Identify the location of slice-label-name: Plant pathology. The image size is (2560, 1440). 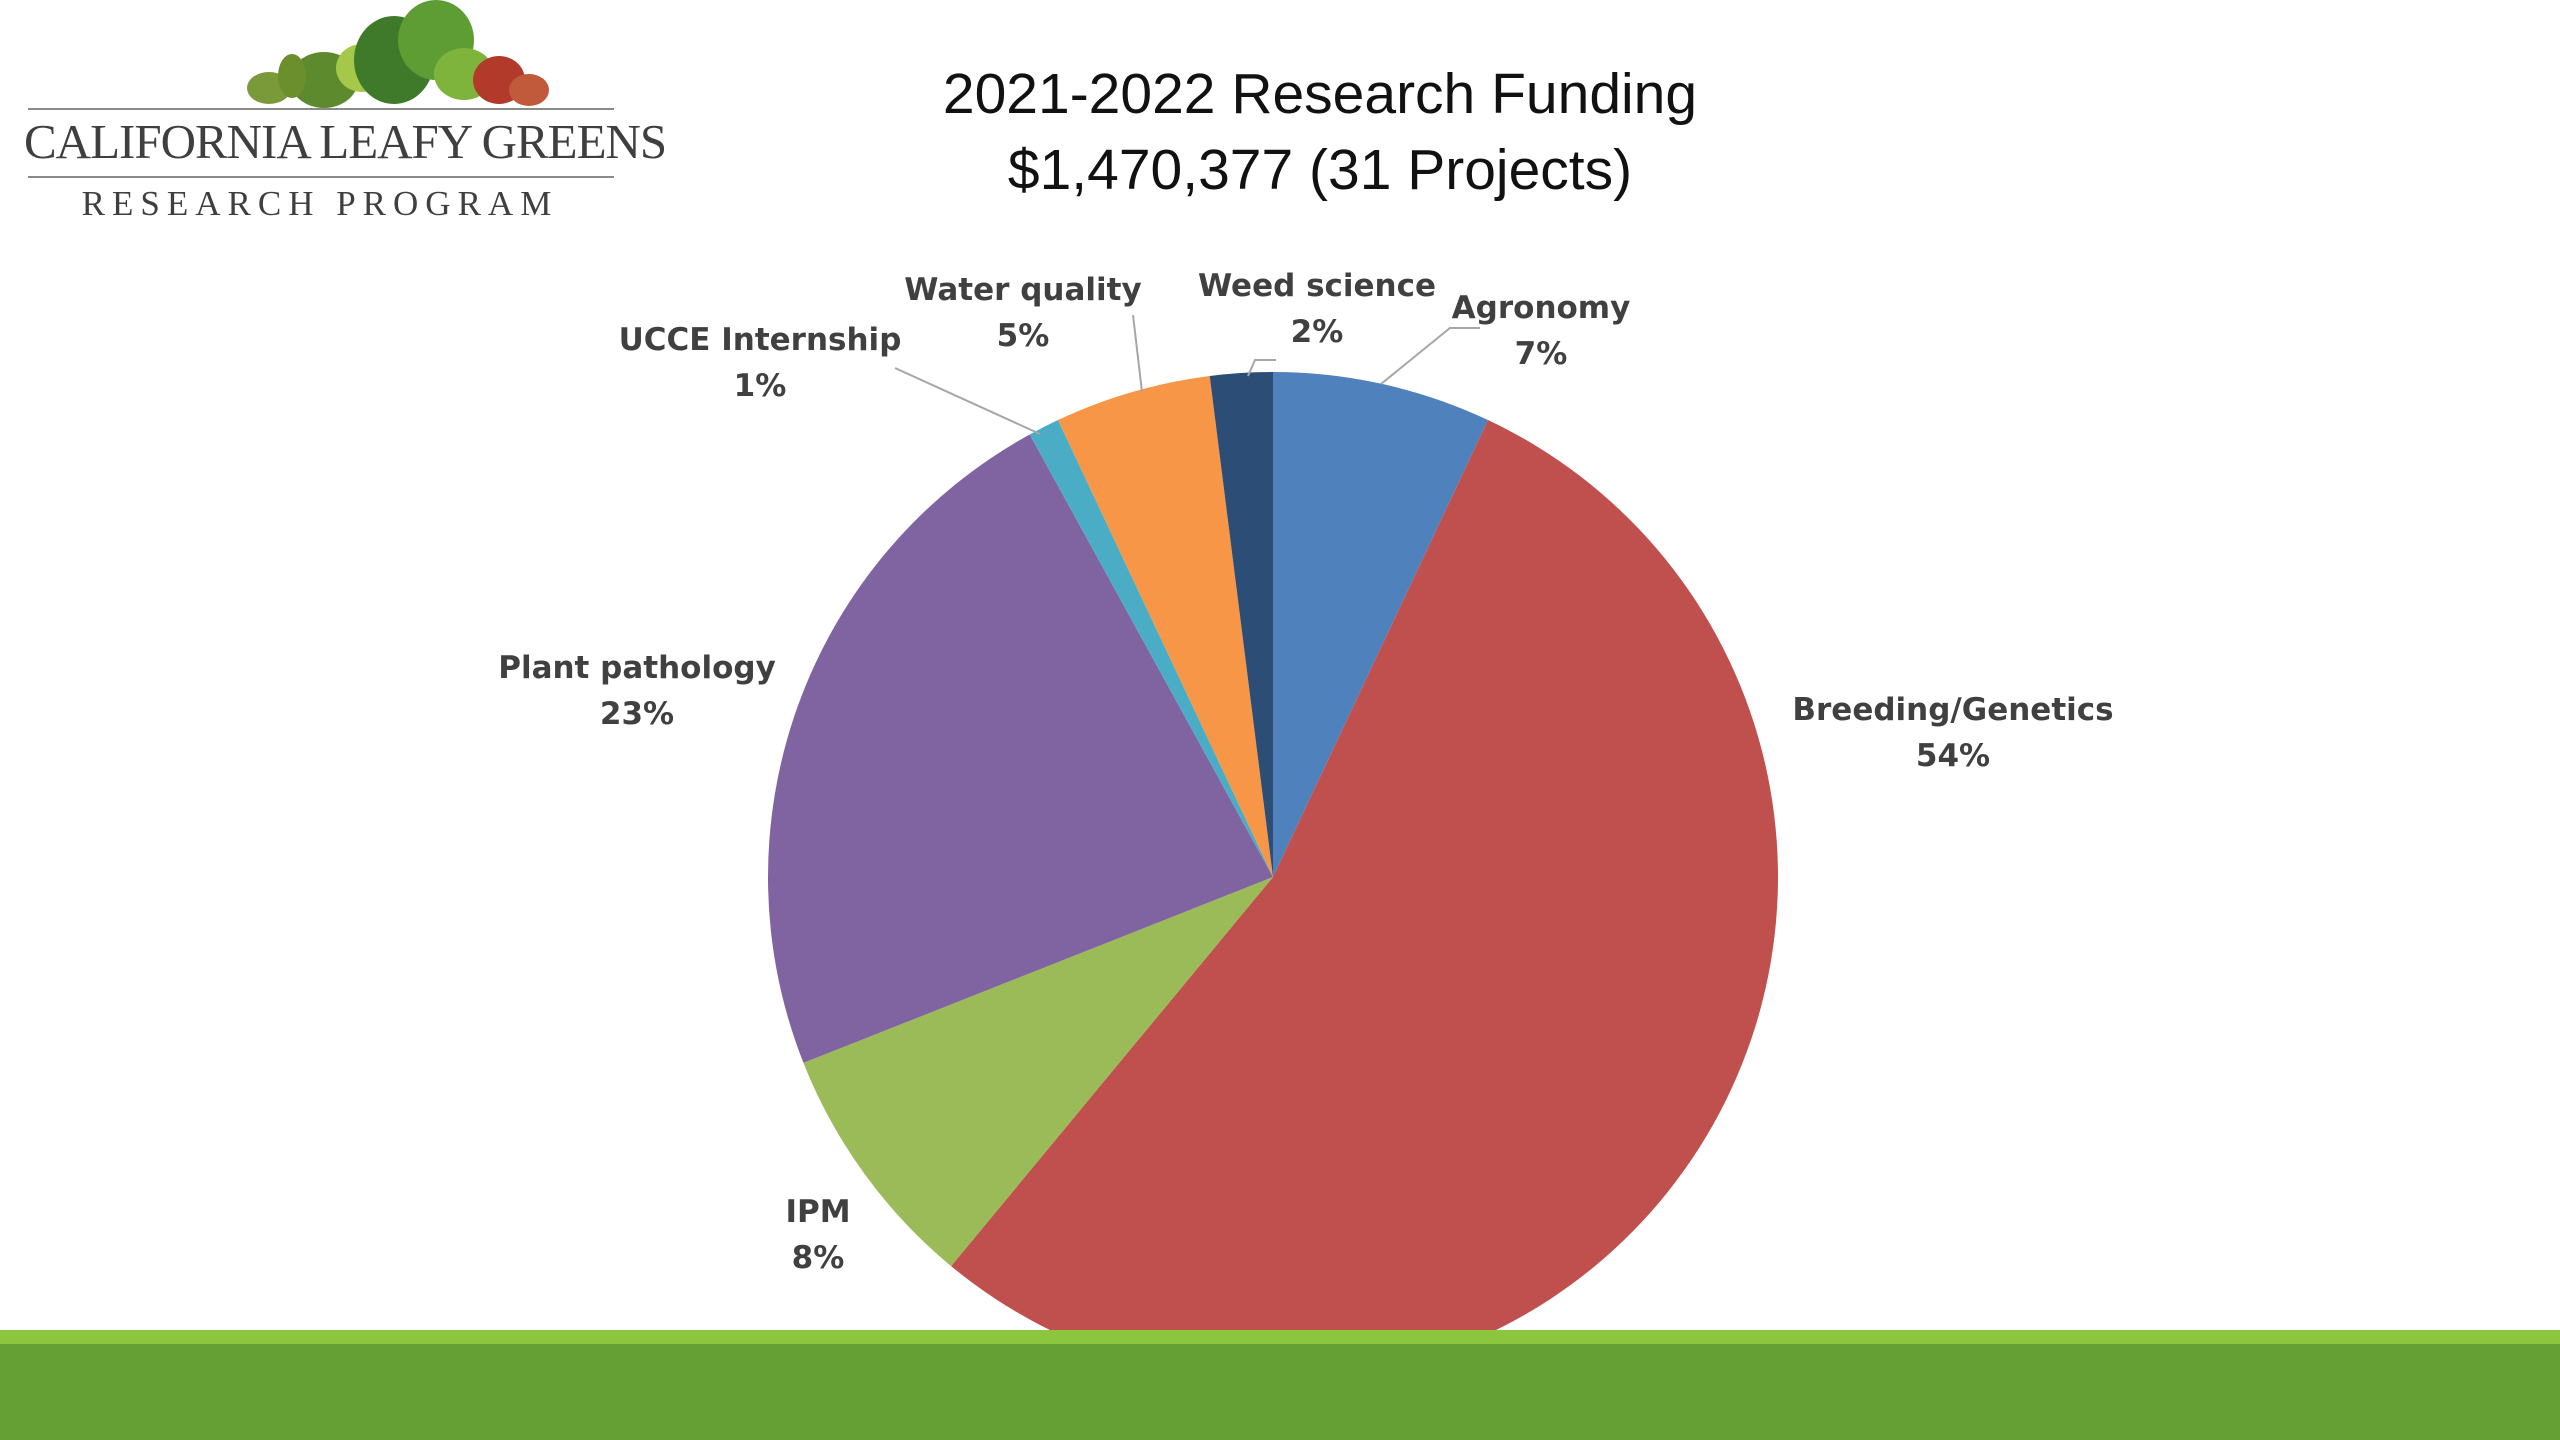
(637, 668).